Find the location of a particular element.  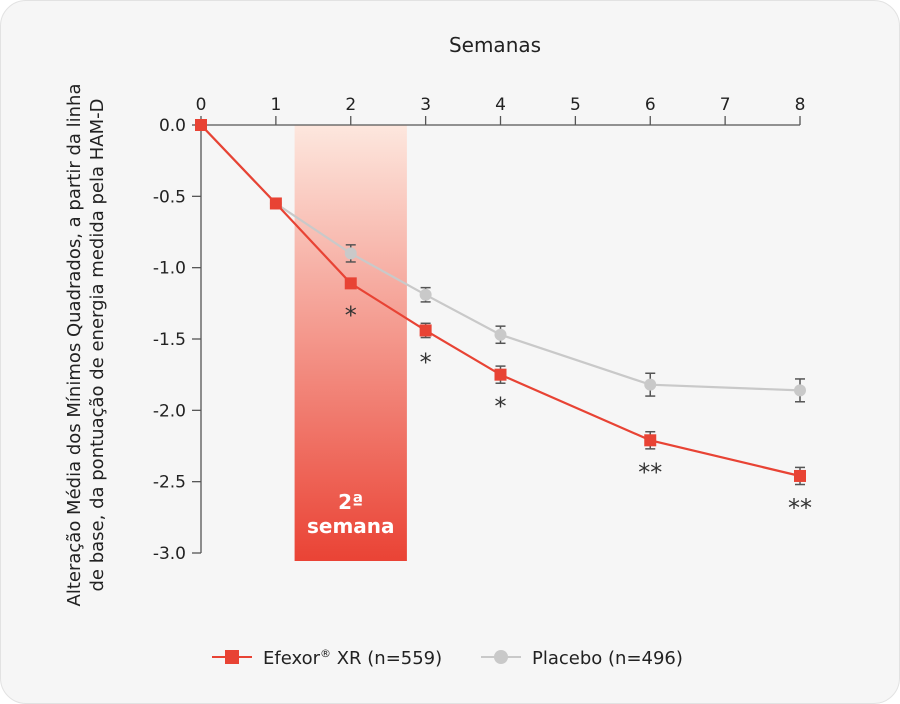

legend-item-efexor: Efexor® XR (n=559) is located at coordinates (327, 658).